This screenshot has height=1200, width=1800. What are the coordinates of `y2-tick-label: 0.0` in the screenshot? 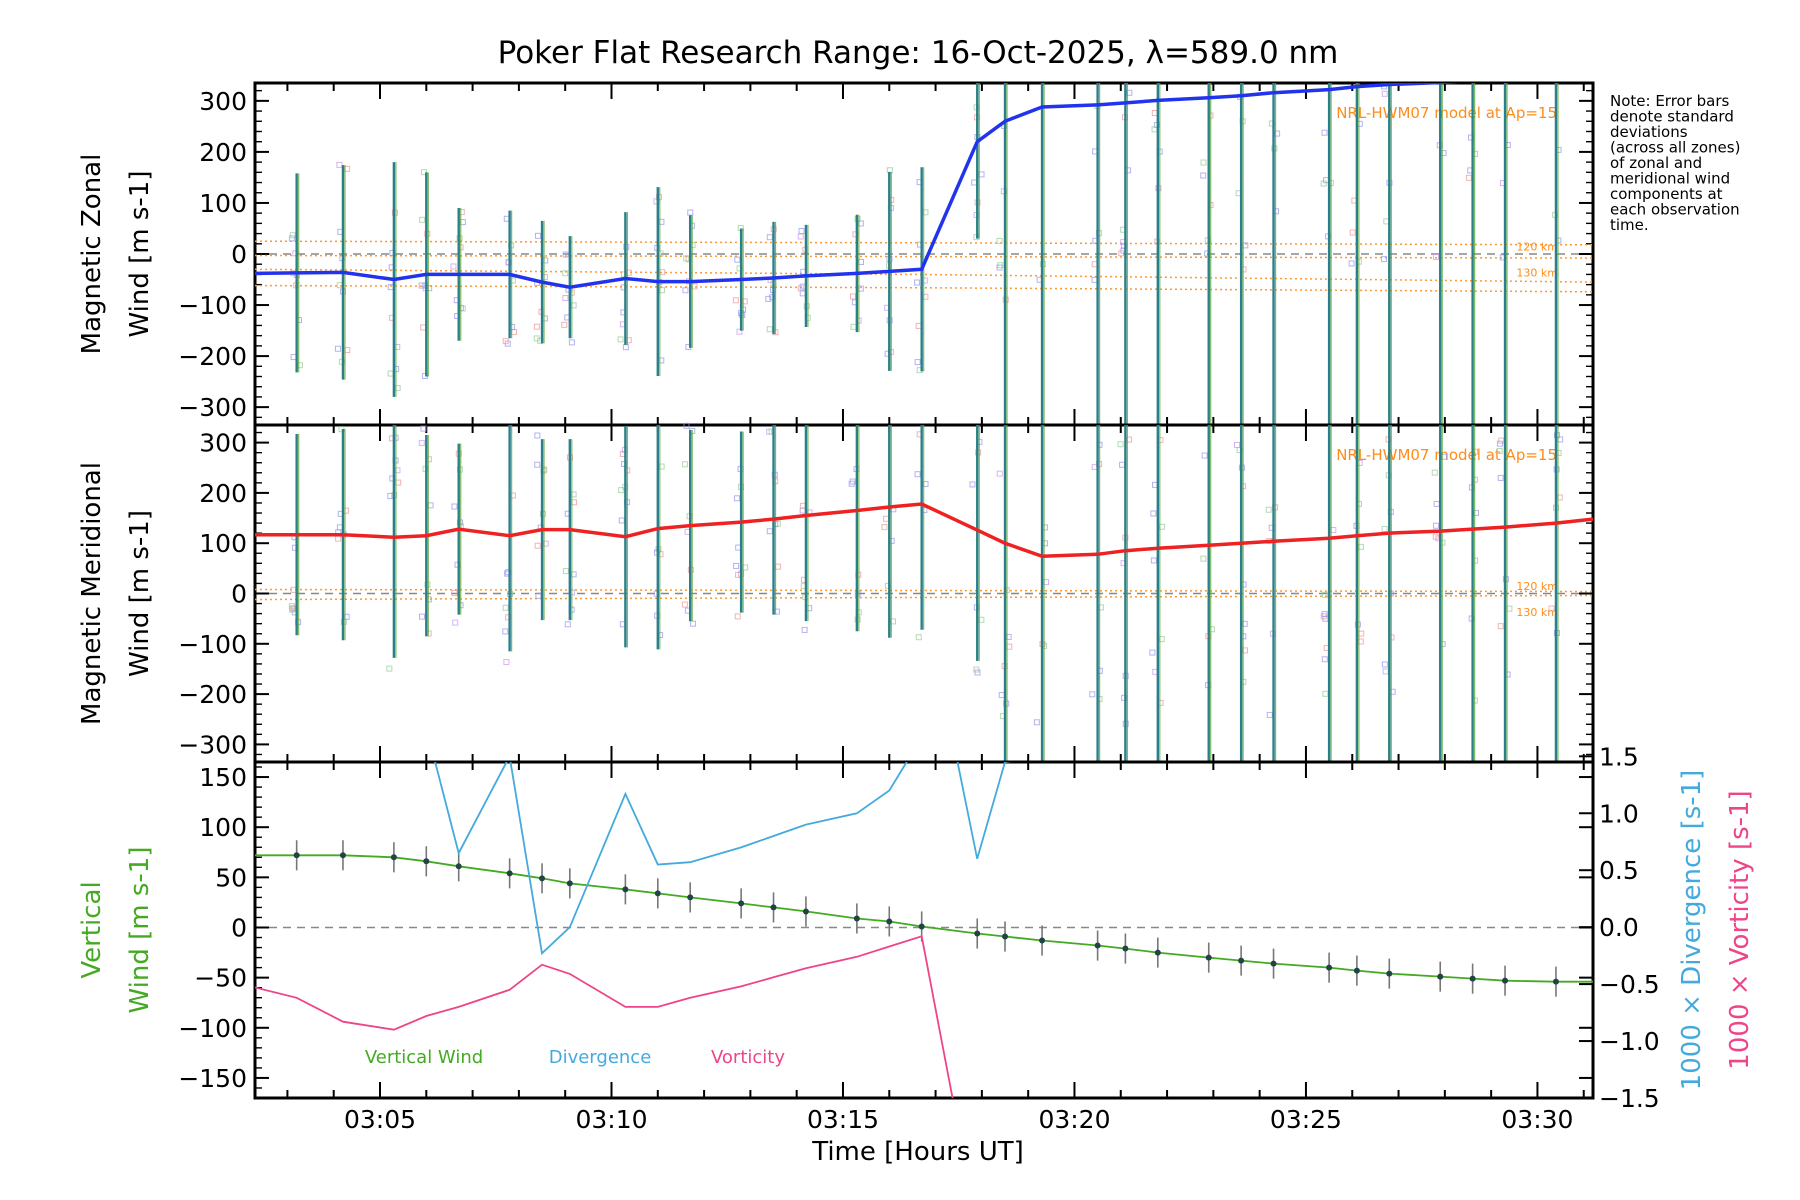 It's located at (1619, 927).